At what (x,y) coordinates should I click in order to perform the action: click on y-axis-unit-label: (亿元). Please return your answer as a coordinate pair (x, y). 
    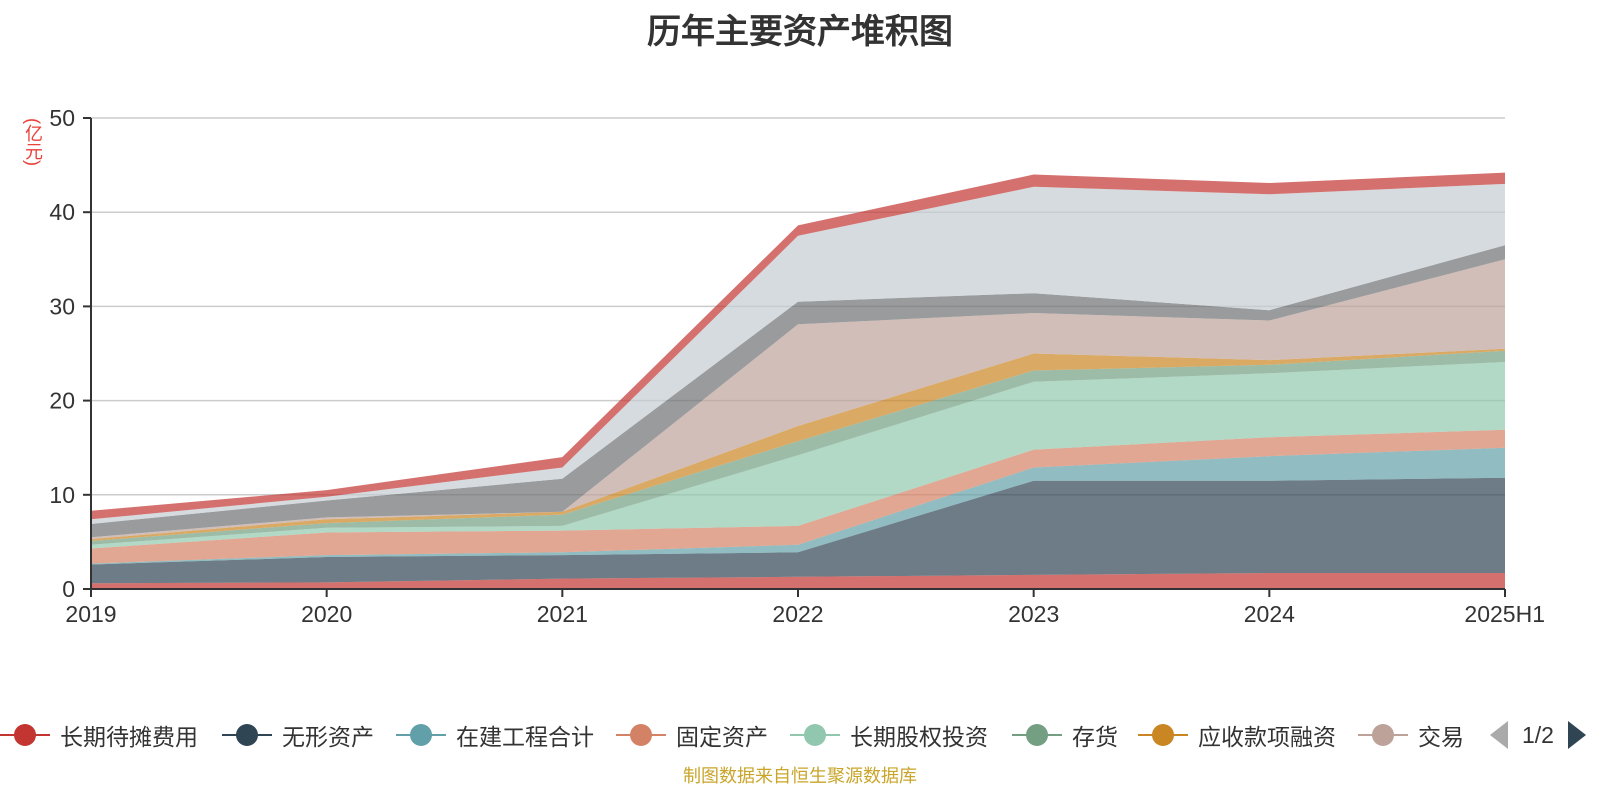
    Looking at the image, I should click on (33, 142).